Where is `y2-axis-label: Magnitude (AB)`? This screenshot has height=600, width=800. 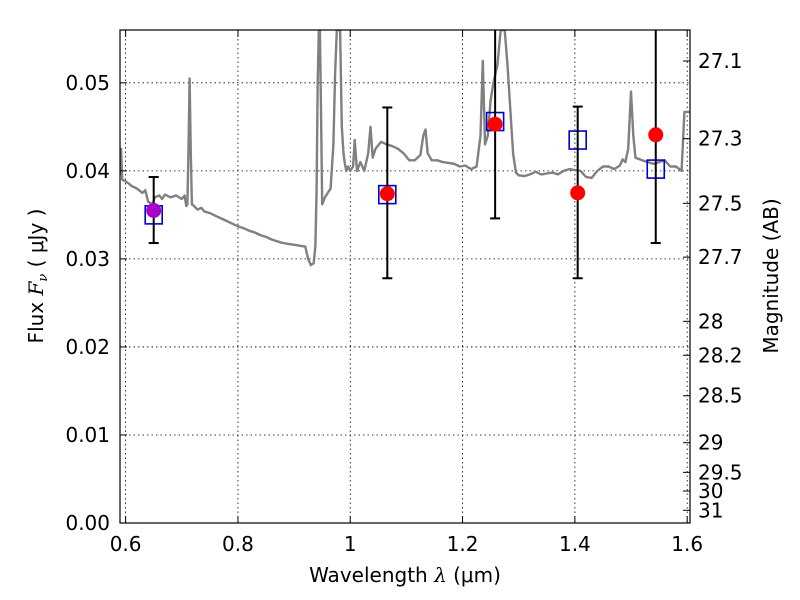
y2-axis-label: Magnitude (AB) is located at coordinates (771, 275).